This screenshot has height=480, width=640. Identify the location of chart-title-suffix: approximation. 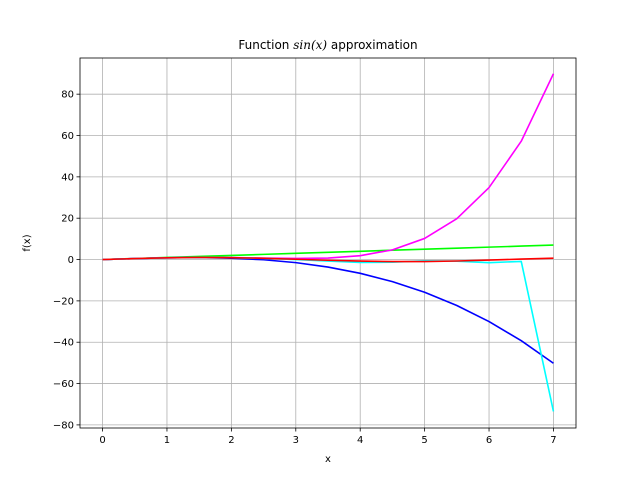
(372, 45).